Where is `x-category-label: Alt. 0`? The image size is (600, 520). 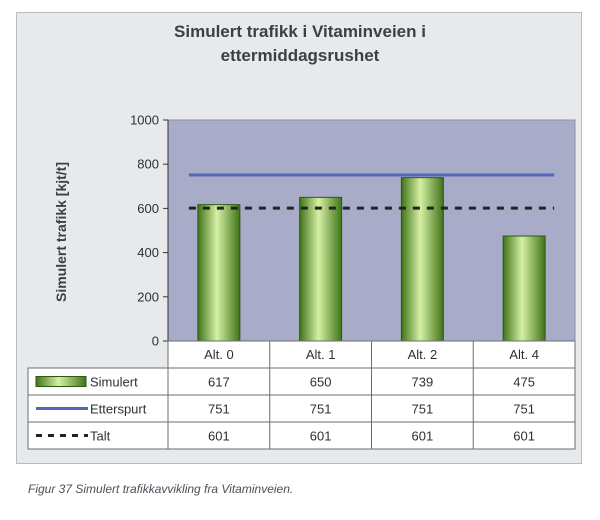
x-category-label: Alt. 0 is located at coordinates (219, 354).